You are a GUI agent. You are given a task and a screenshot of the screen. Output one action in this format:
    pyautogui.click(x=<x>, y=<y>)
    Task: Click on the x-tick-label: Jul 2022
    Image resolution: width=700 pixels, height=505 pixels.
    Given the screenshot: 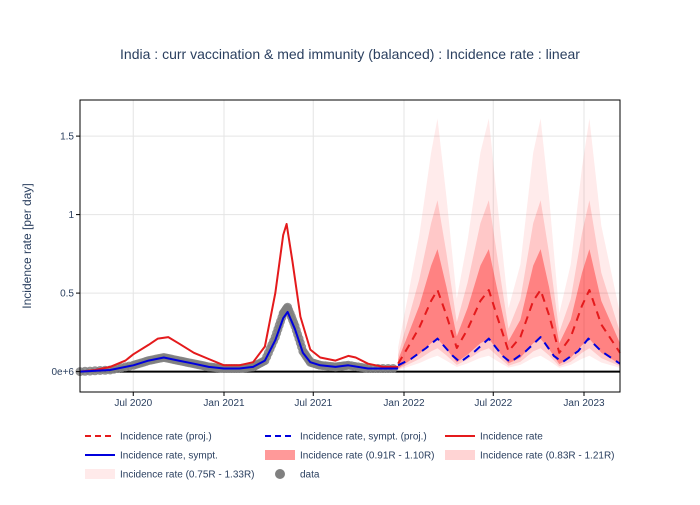 What is the action you would take?
    pyautogui.click(x=493, y=403)
    